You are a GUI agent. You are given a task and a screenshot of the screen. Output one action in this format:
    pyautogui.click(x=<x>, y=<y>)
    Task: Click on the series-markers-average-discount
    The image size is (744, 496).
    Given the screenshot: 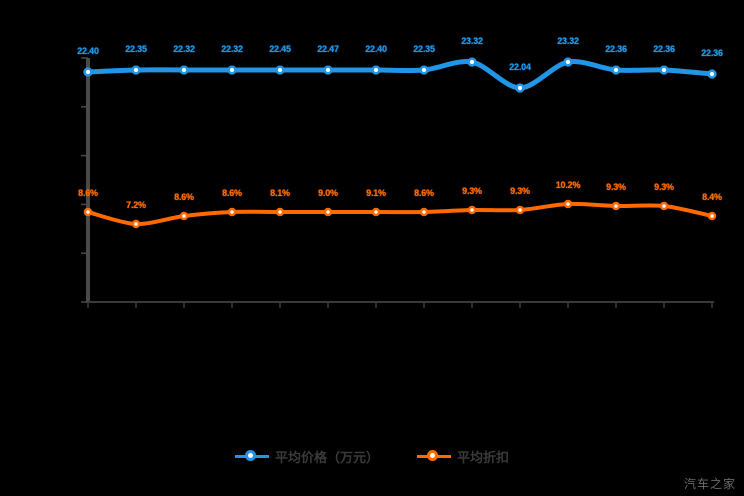 What is the action you would take?
    pyautogui.click(x=400, y=214)
    